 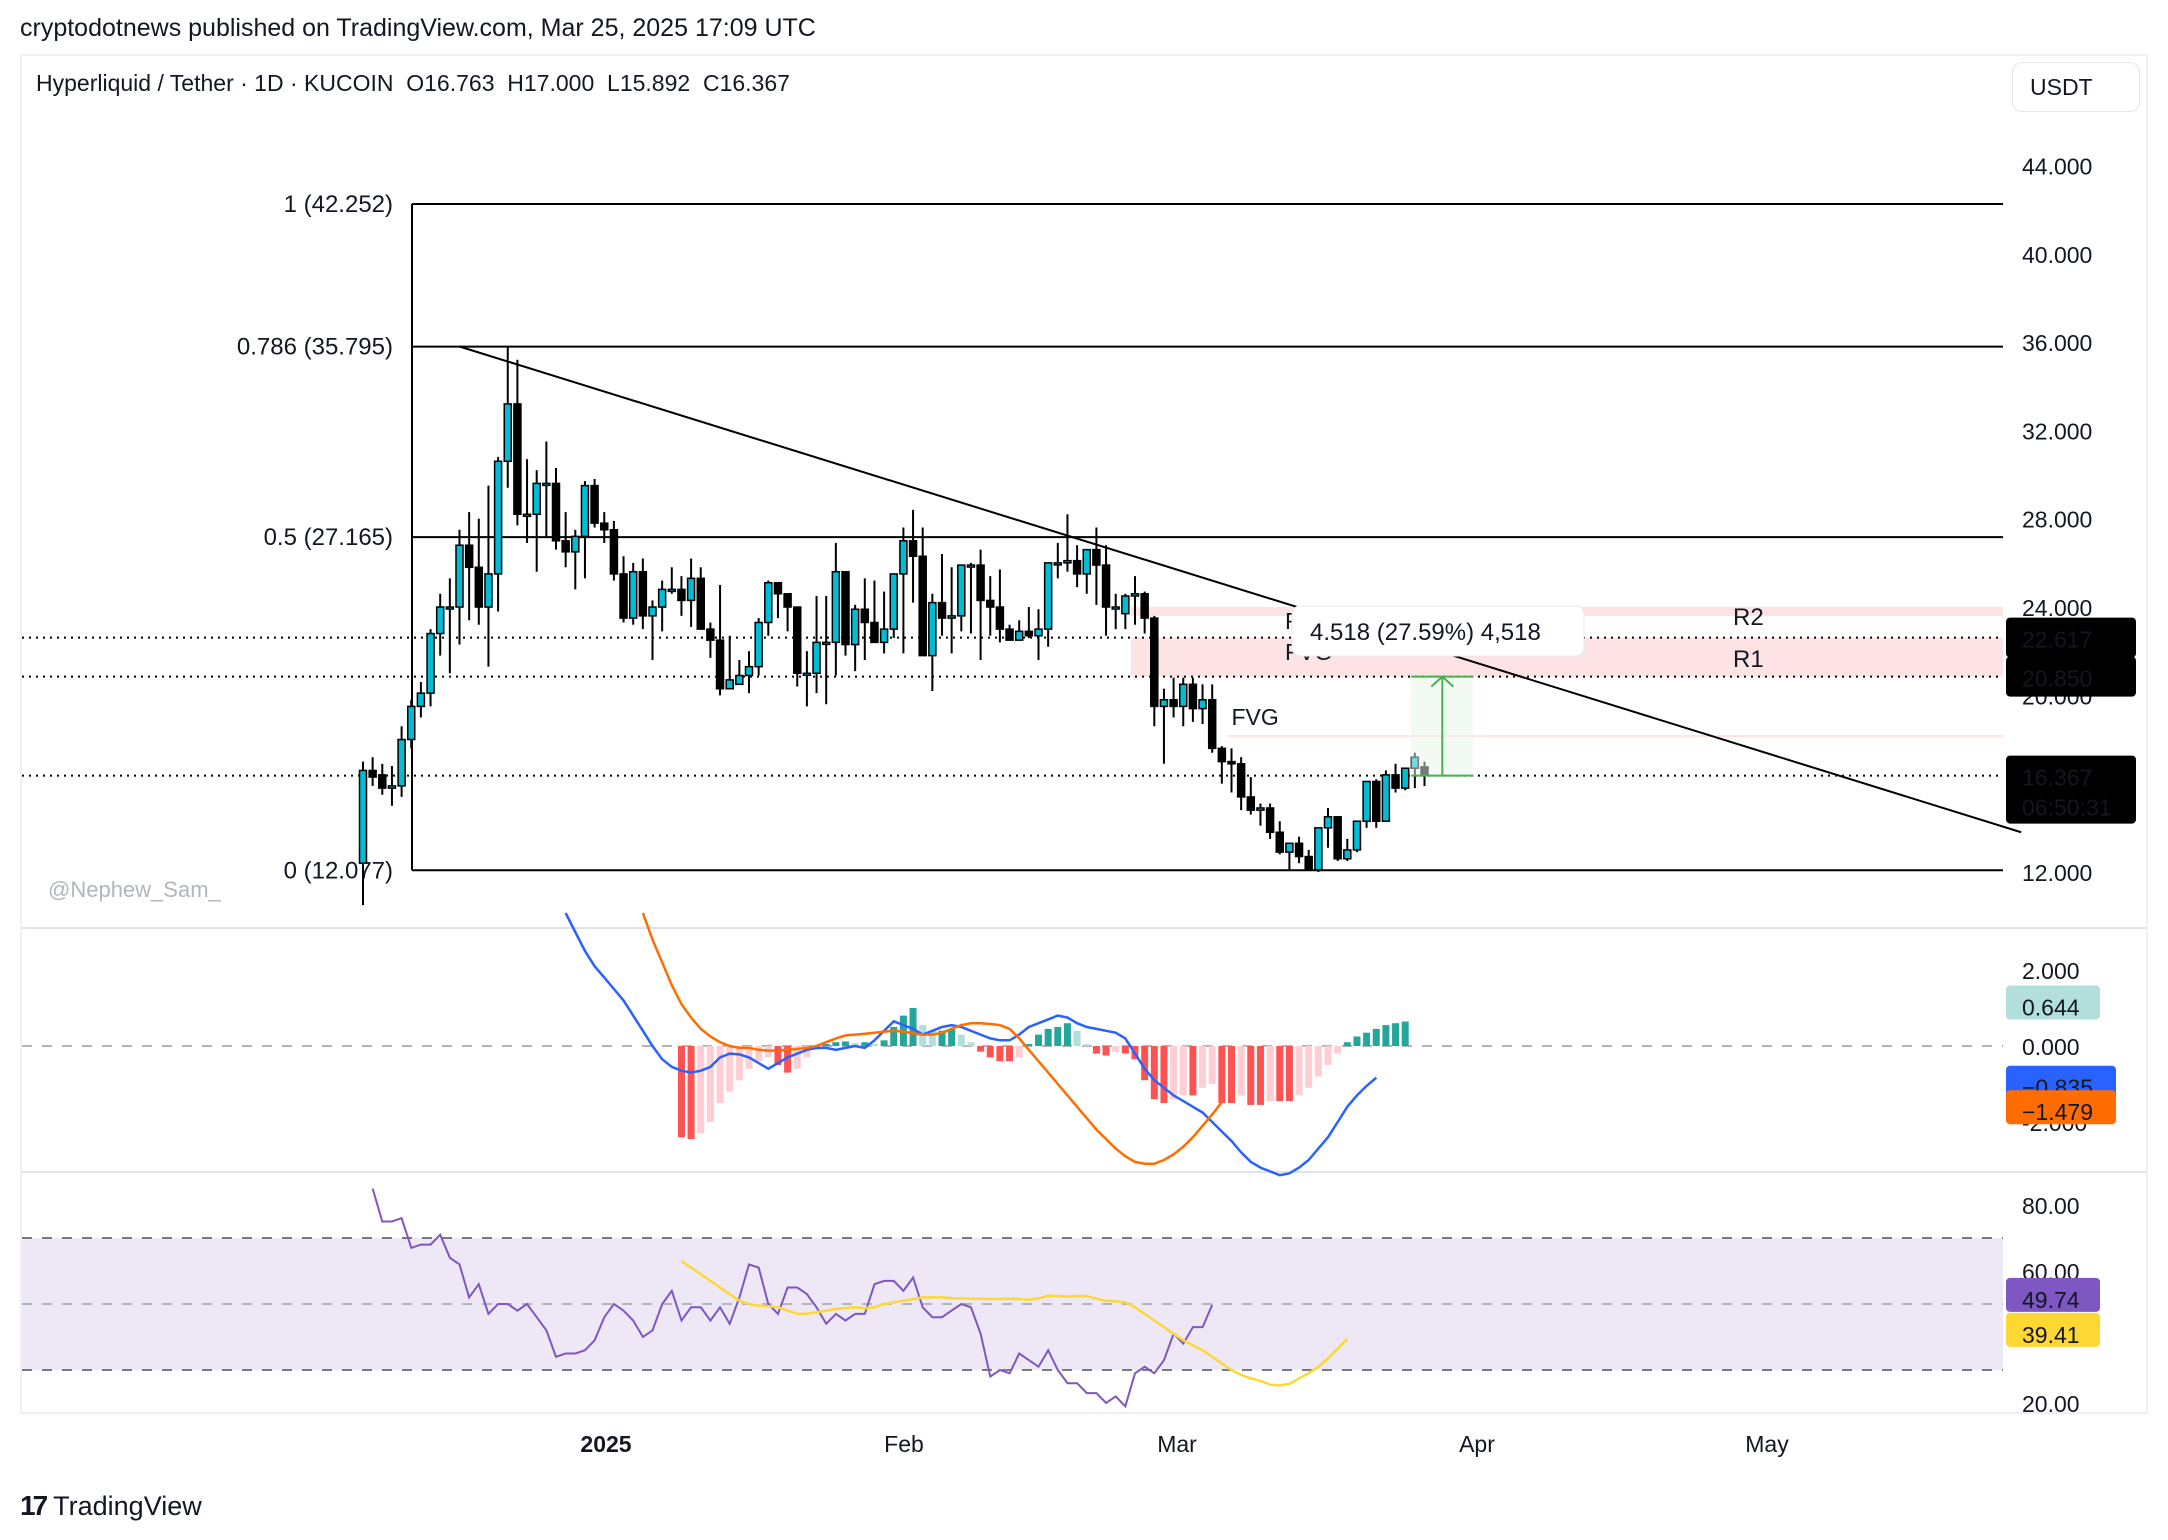 What do you see at coordinates (111, 1506) in the screenshot?
I see `footer-brand: 17 TradingView` at bounding box center [111, 1506].